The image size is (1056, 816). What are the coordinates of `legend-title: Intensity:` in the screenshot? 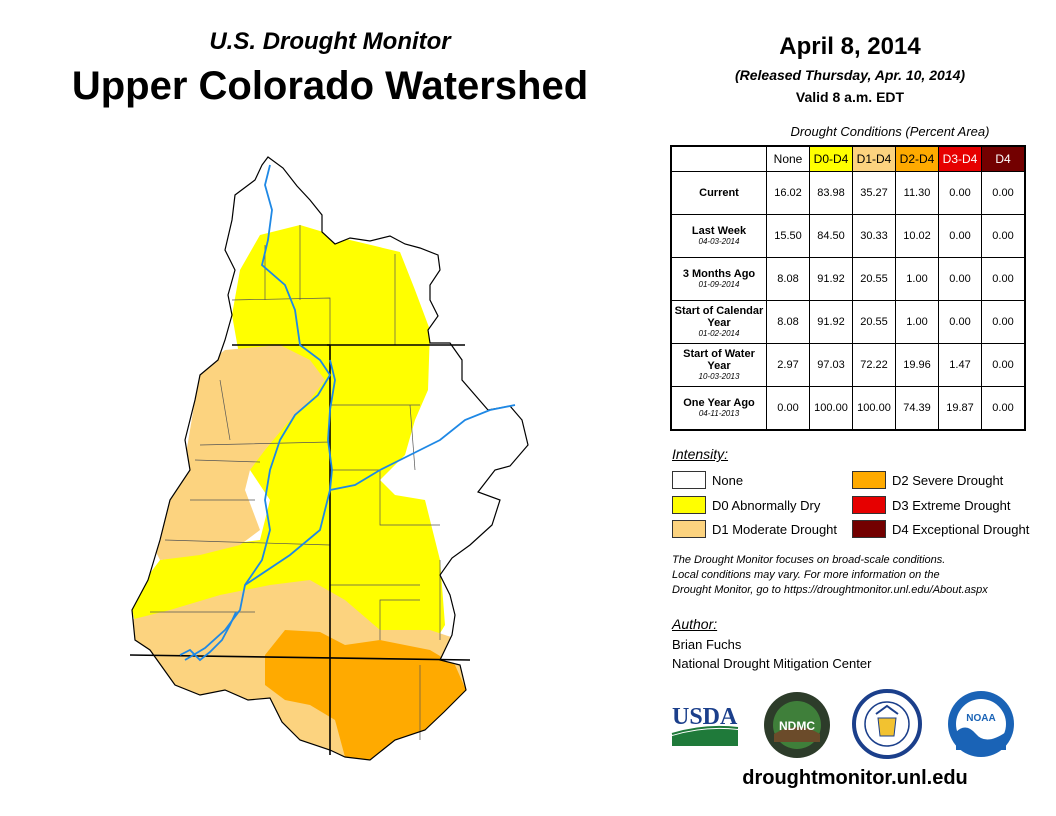 It's located at (700, 454).